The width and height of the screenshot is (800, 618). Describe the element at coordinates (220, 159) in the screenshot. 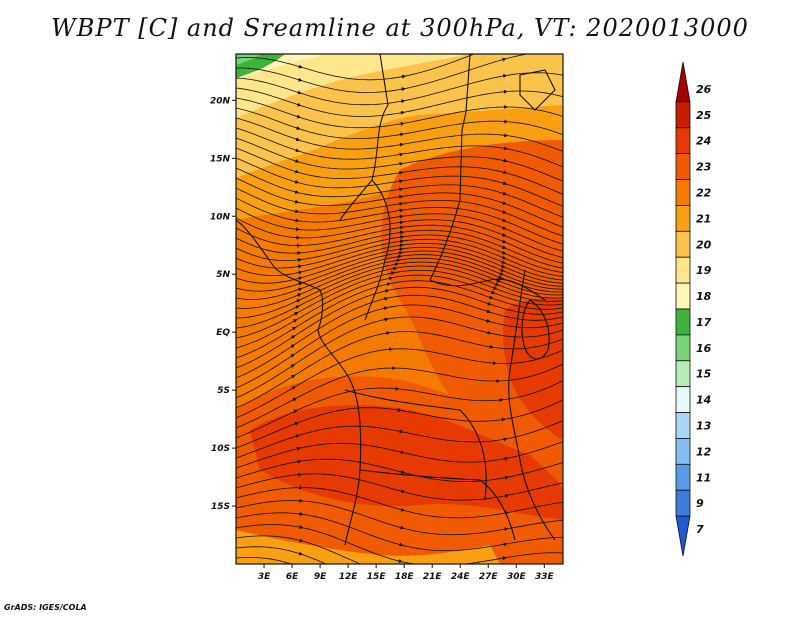

I see `lat-tick-label: 15N` at that location.